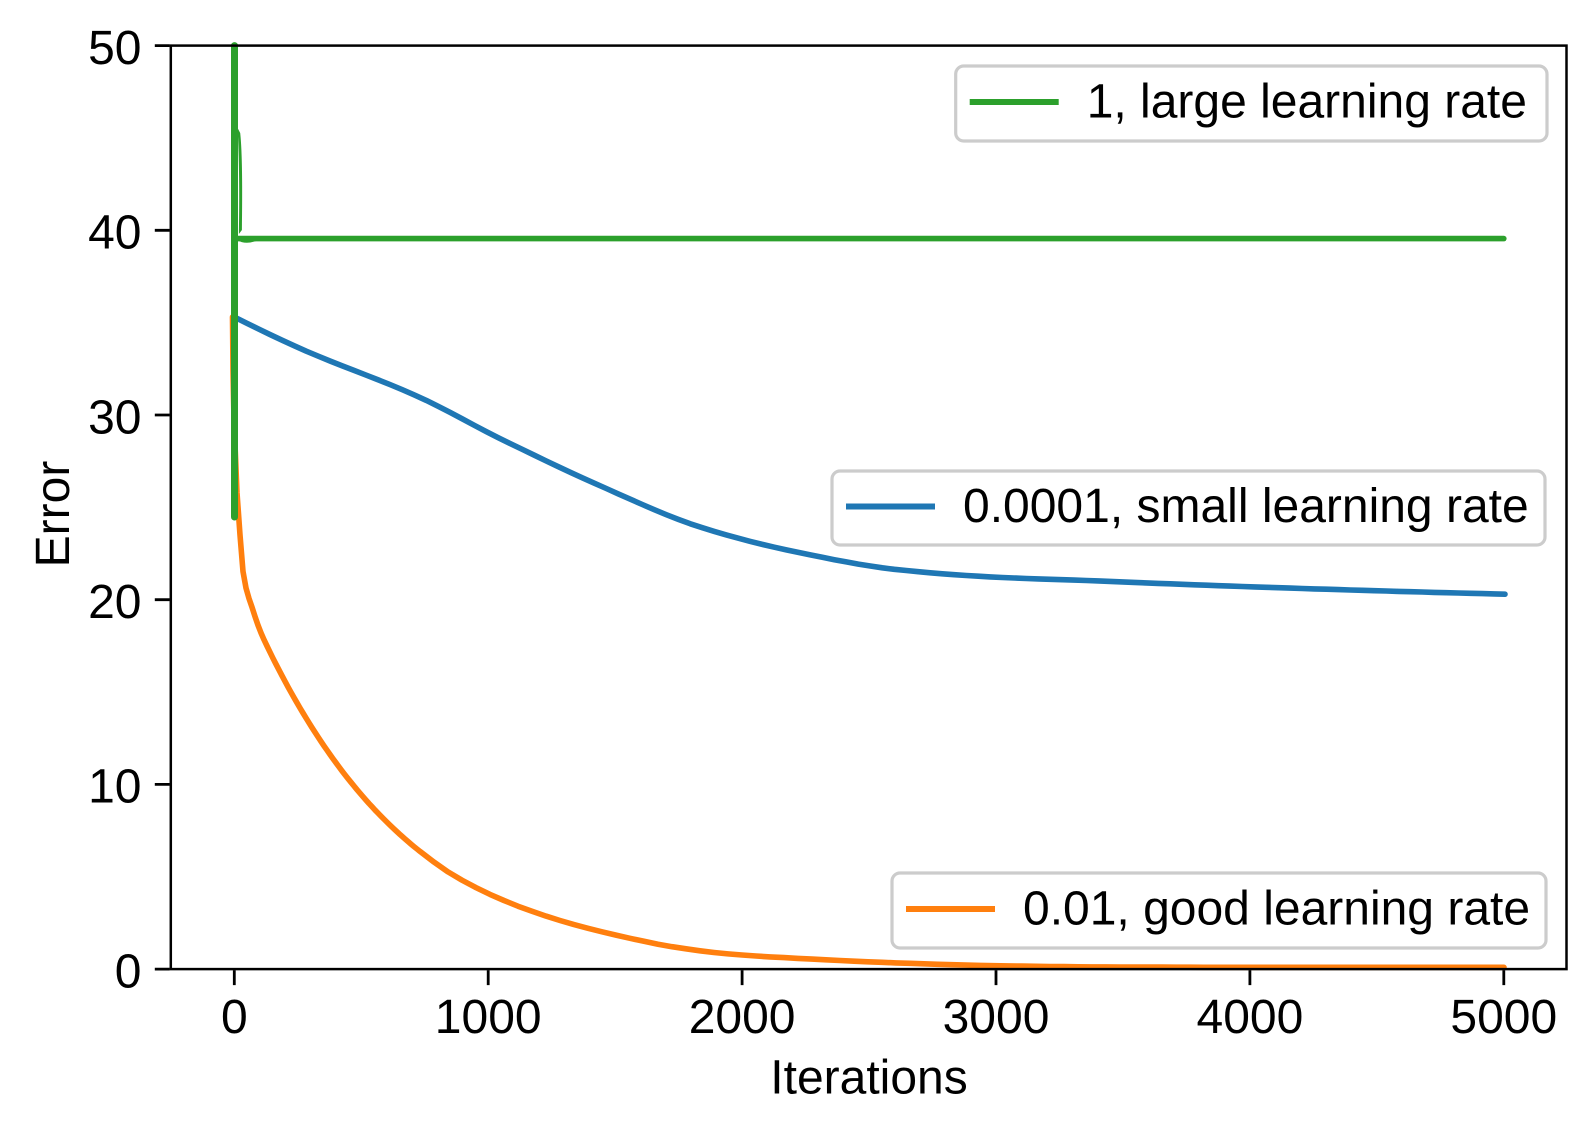  I want to click on svg-text: 50, so click(114, 48).